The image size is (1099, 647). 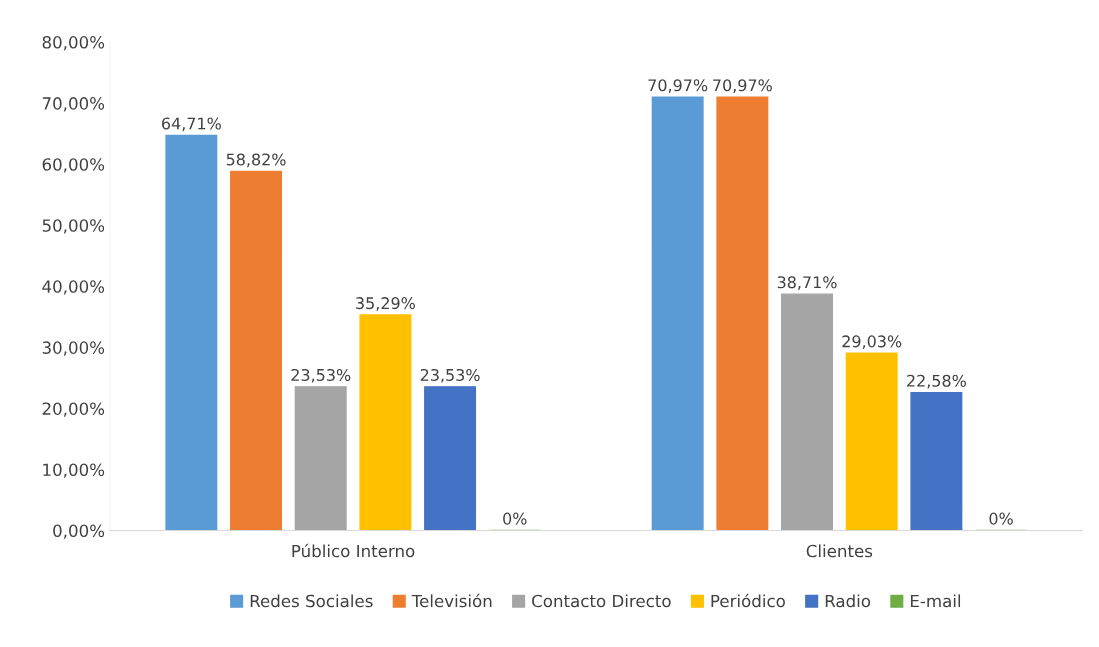 What do you see at coordinates (73, 409) in the screenshot?
I see `y-tick-label: 20,00%` at bounding box center [73, 409].